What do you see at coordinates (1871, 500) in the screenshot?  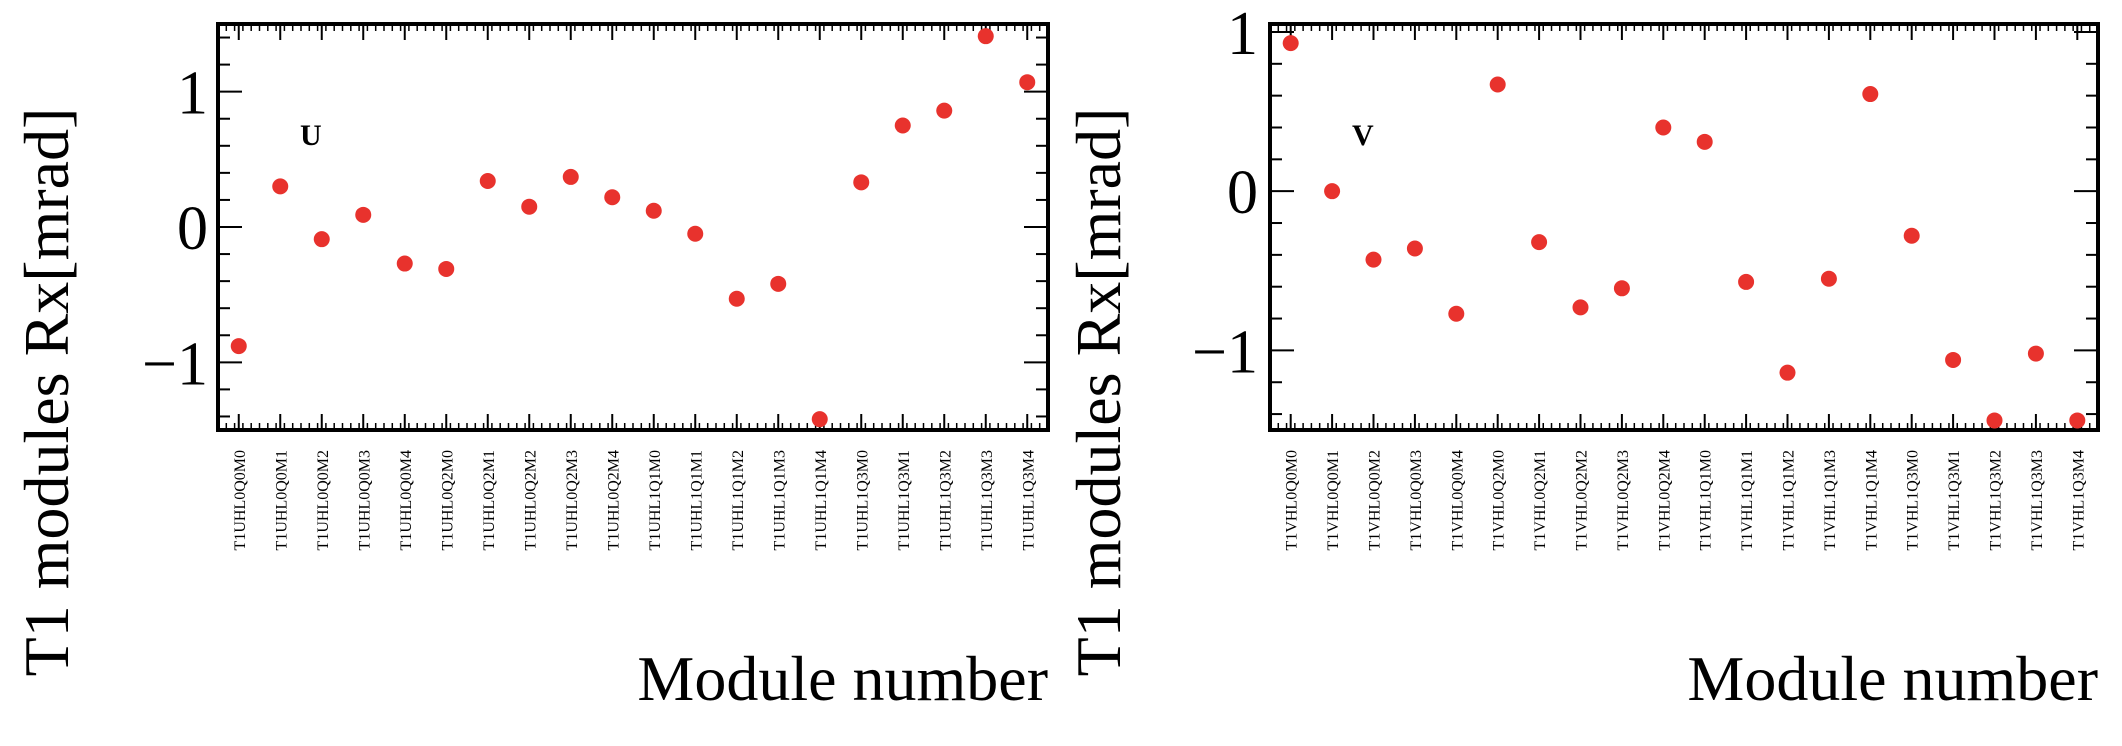 I see `x-tick-label: T1VHL1Q1M4` at bounding box center [1871, 500].